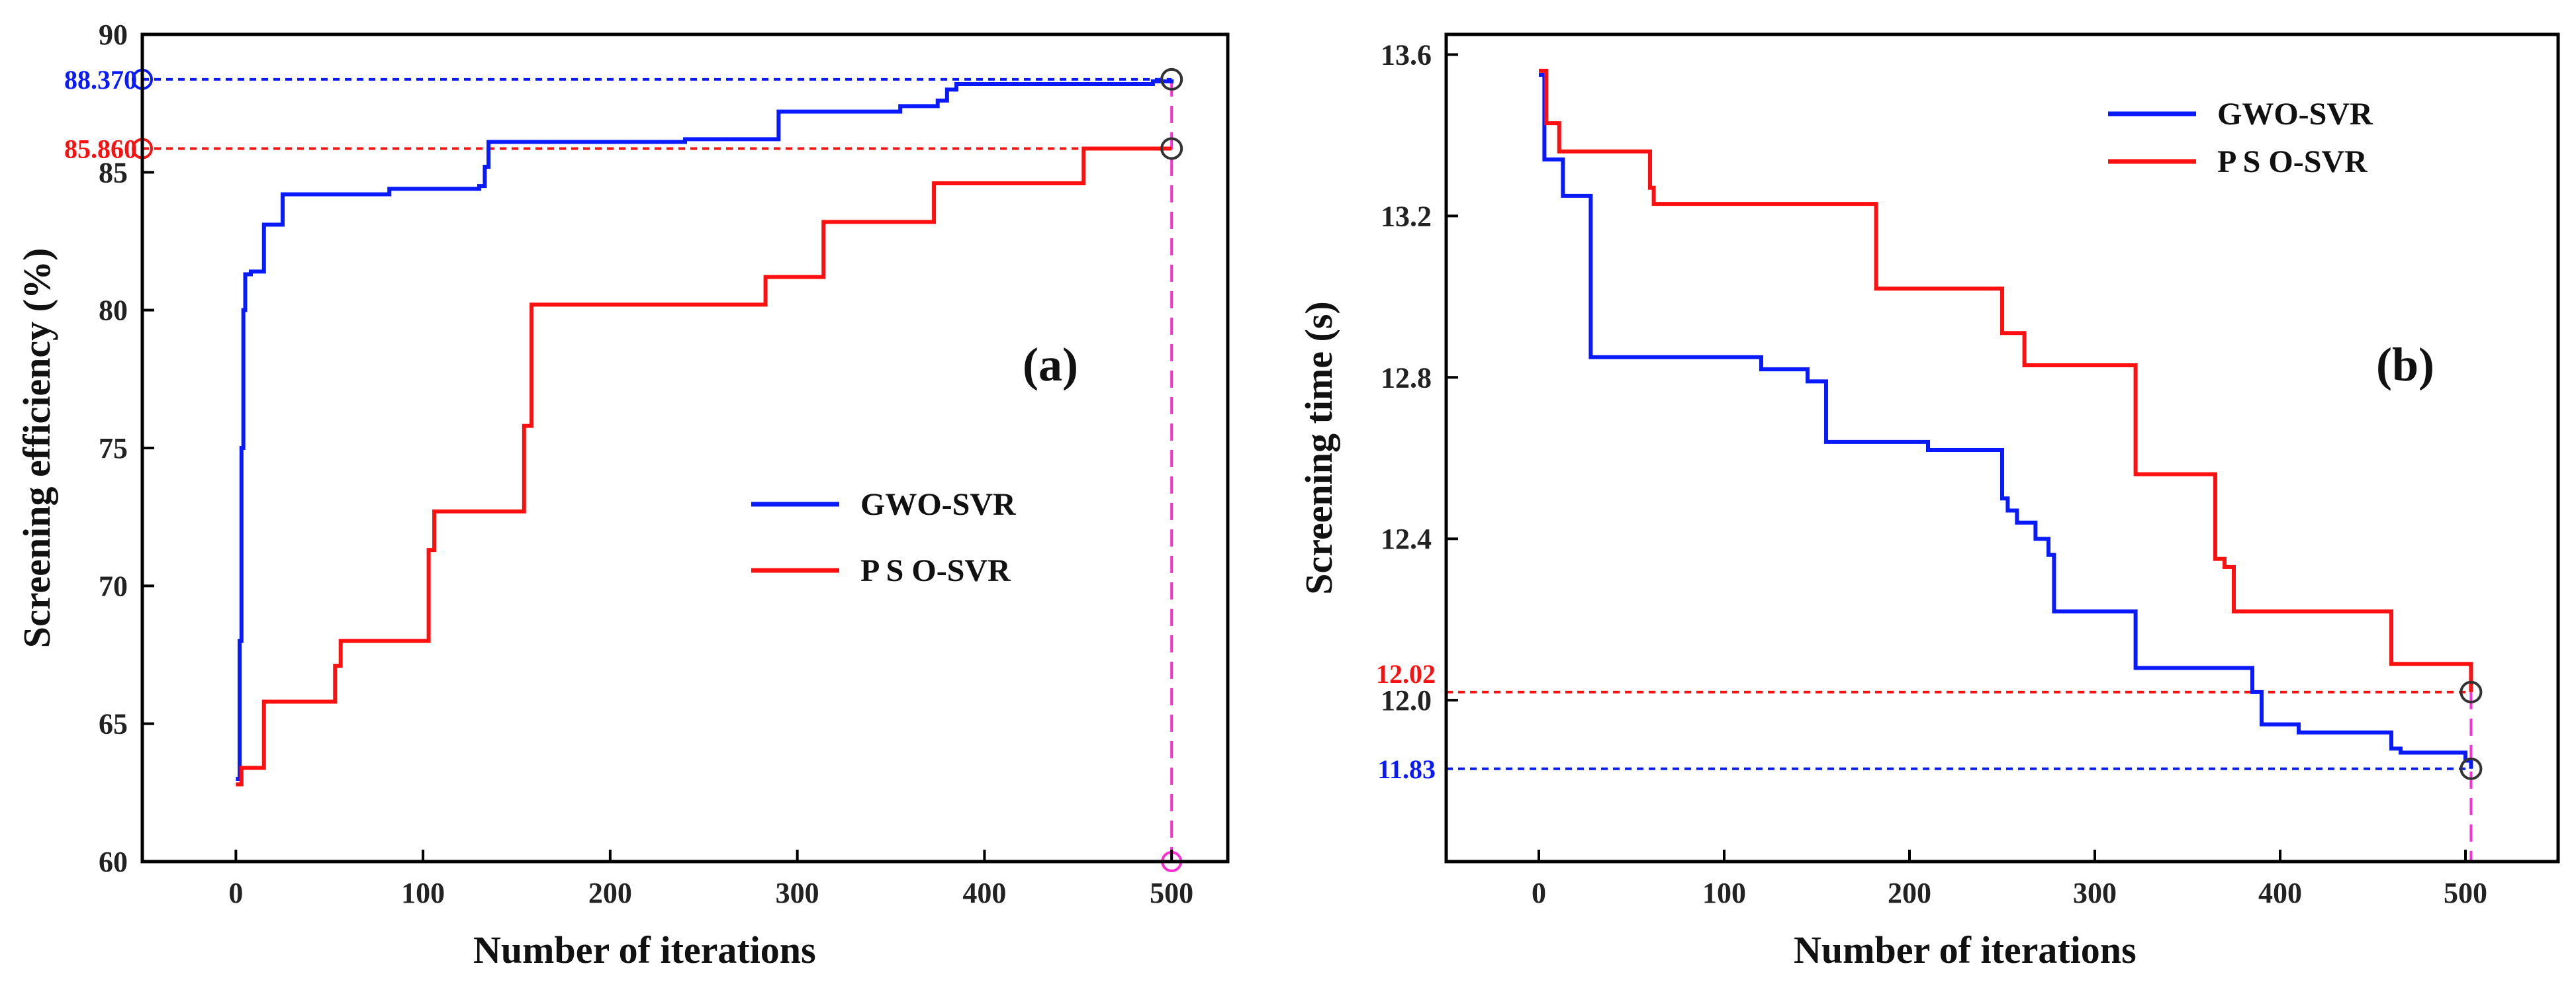  What do you see at coordinates (113, 448) in the screenshot?
I see `y-tick-label-a-3: 75` at bounding box center [113, 448].